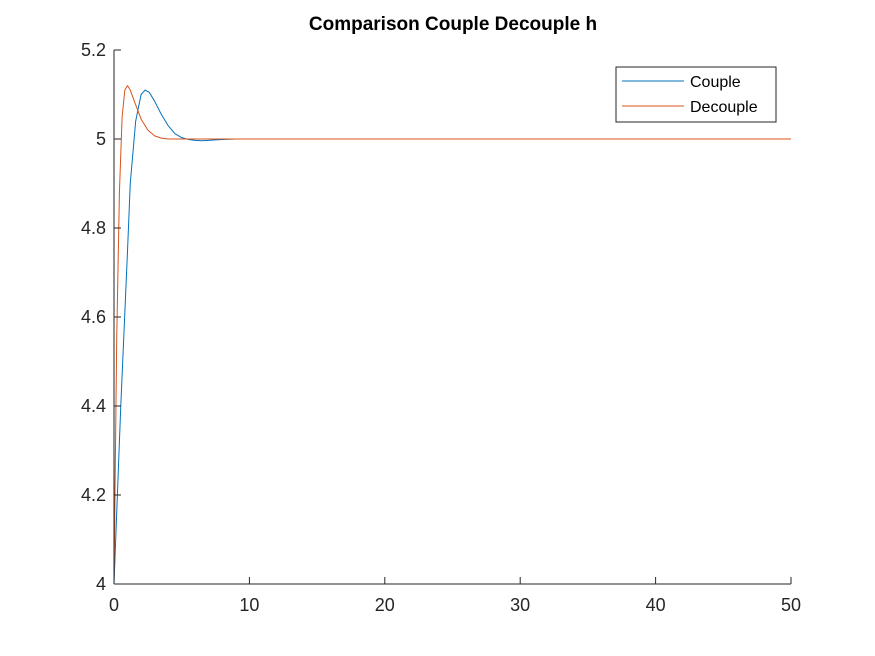  Describe the element at coordinates (791, 605) in the screenshot. I see `x-tick-label: 50` at that location.